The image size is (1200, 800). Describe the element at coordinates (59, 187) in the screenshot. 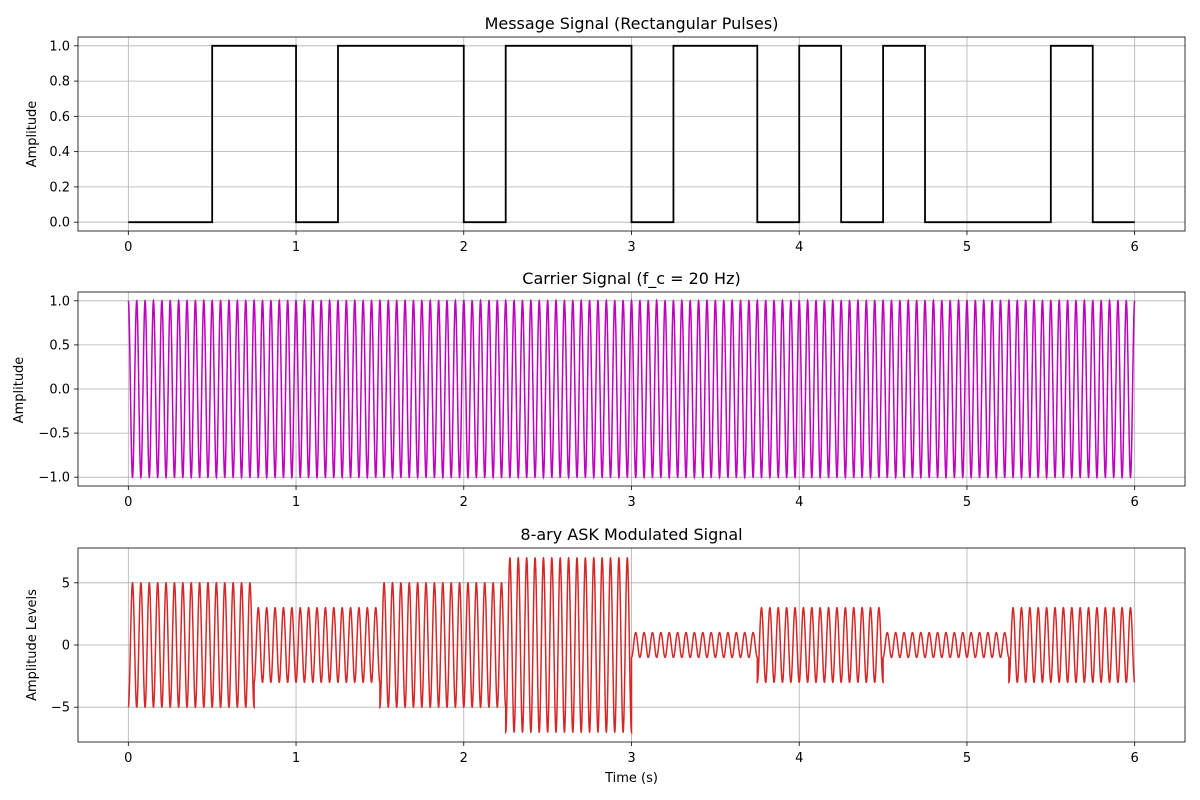

I see `y-tick-label: 0.2` at that location.